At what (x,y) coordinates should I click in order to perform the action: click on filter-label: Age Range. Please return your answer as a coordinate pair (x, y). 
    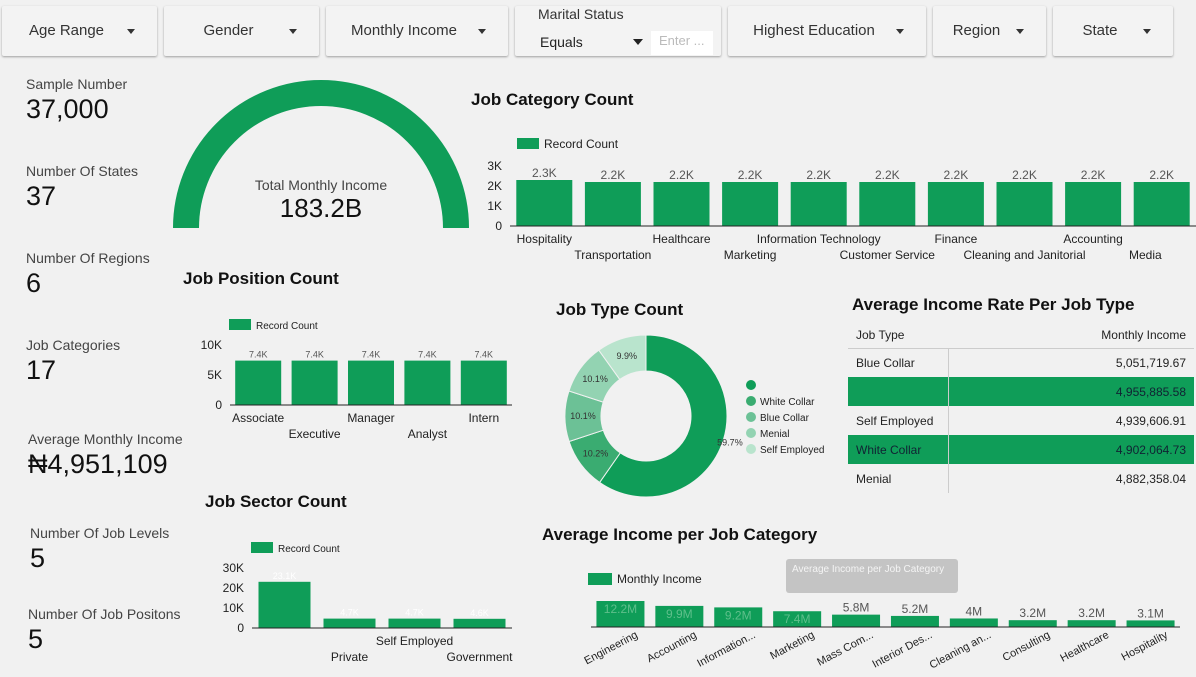
    Looking at the image, I should click on (66, 30).